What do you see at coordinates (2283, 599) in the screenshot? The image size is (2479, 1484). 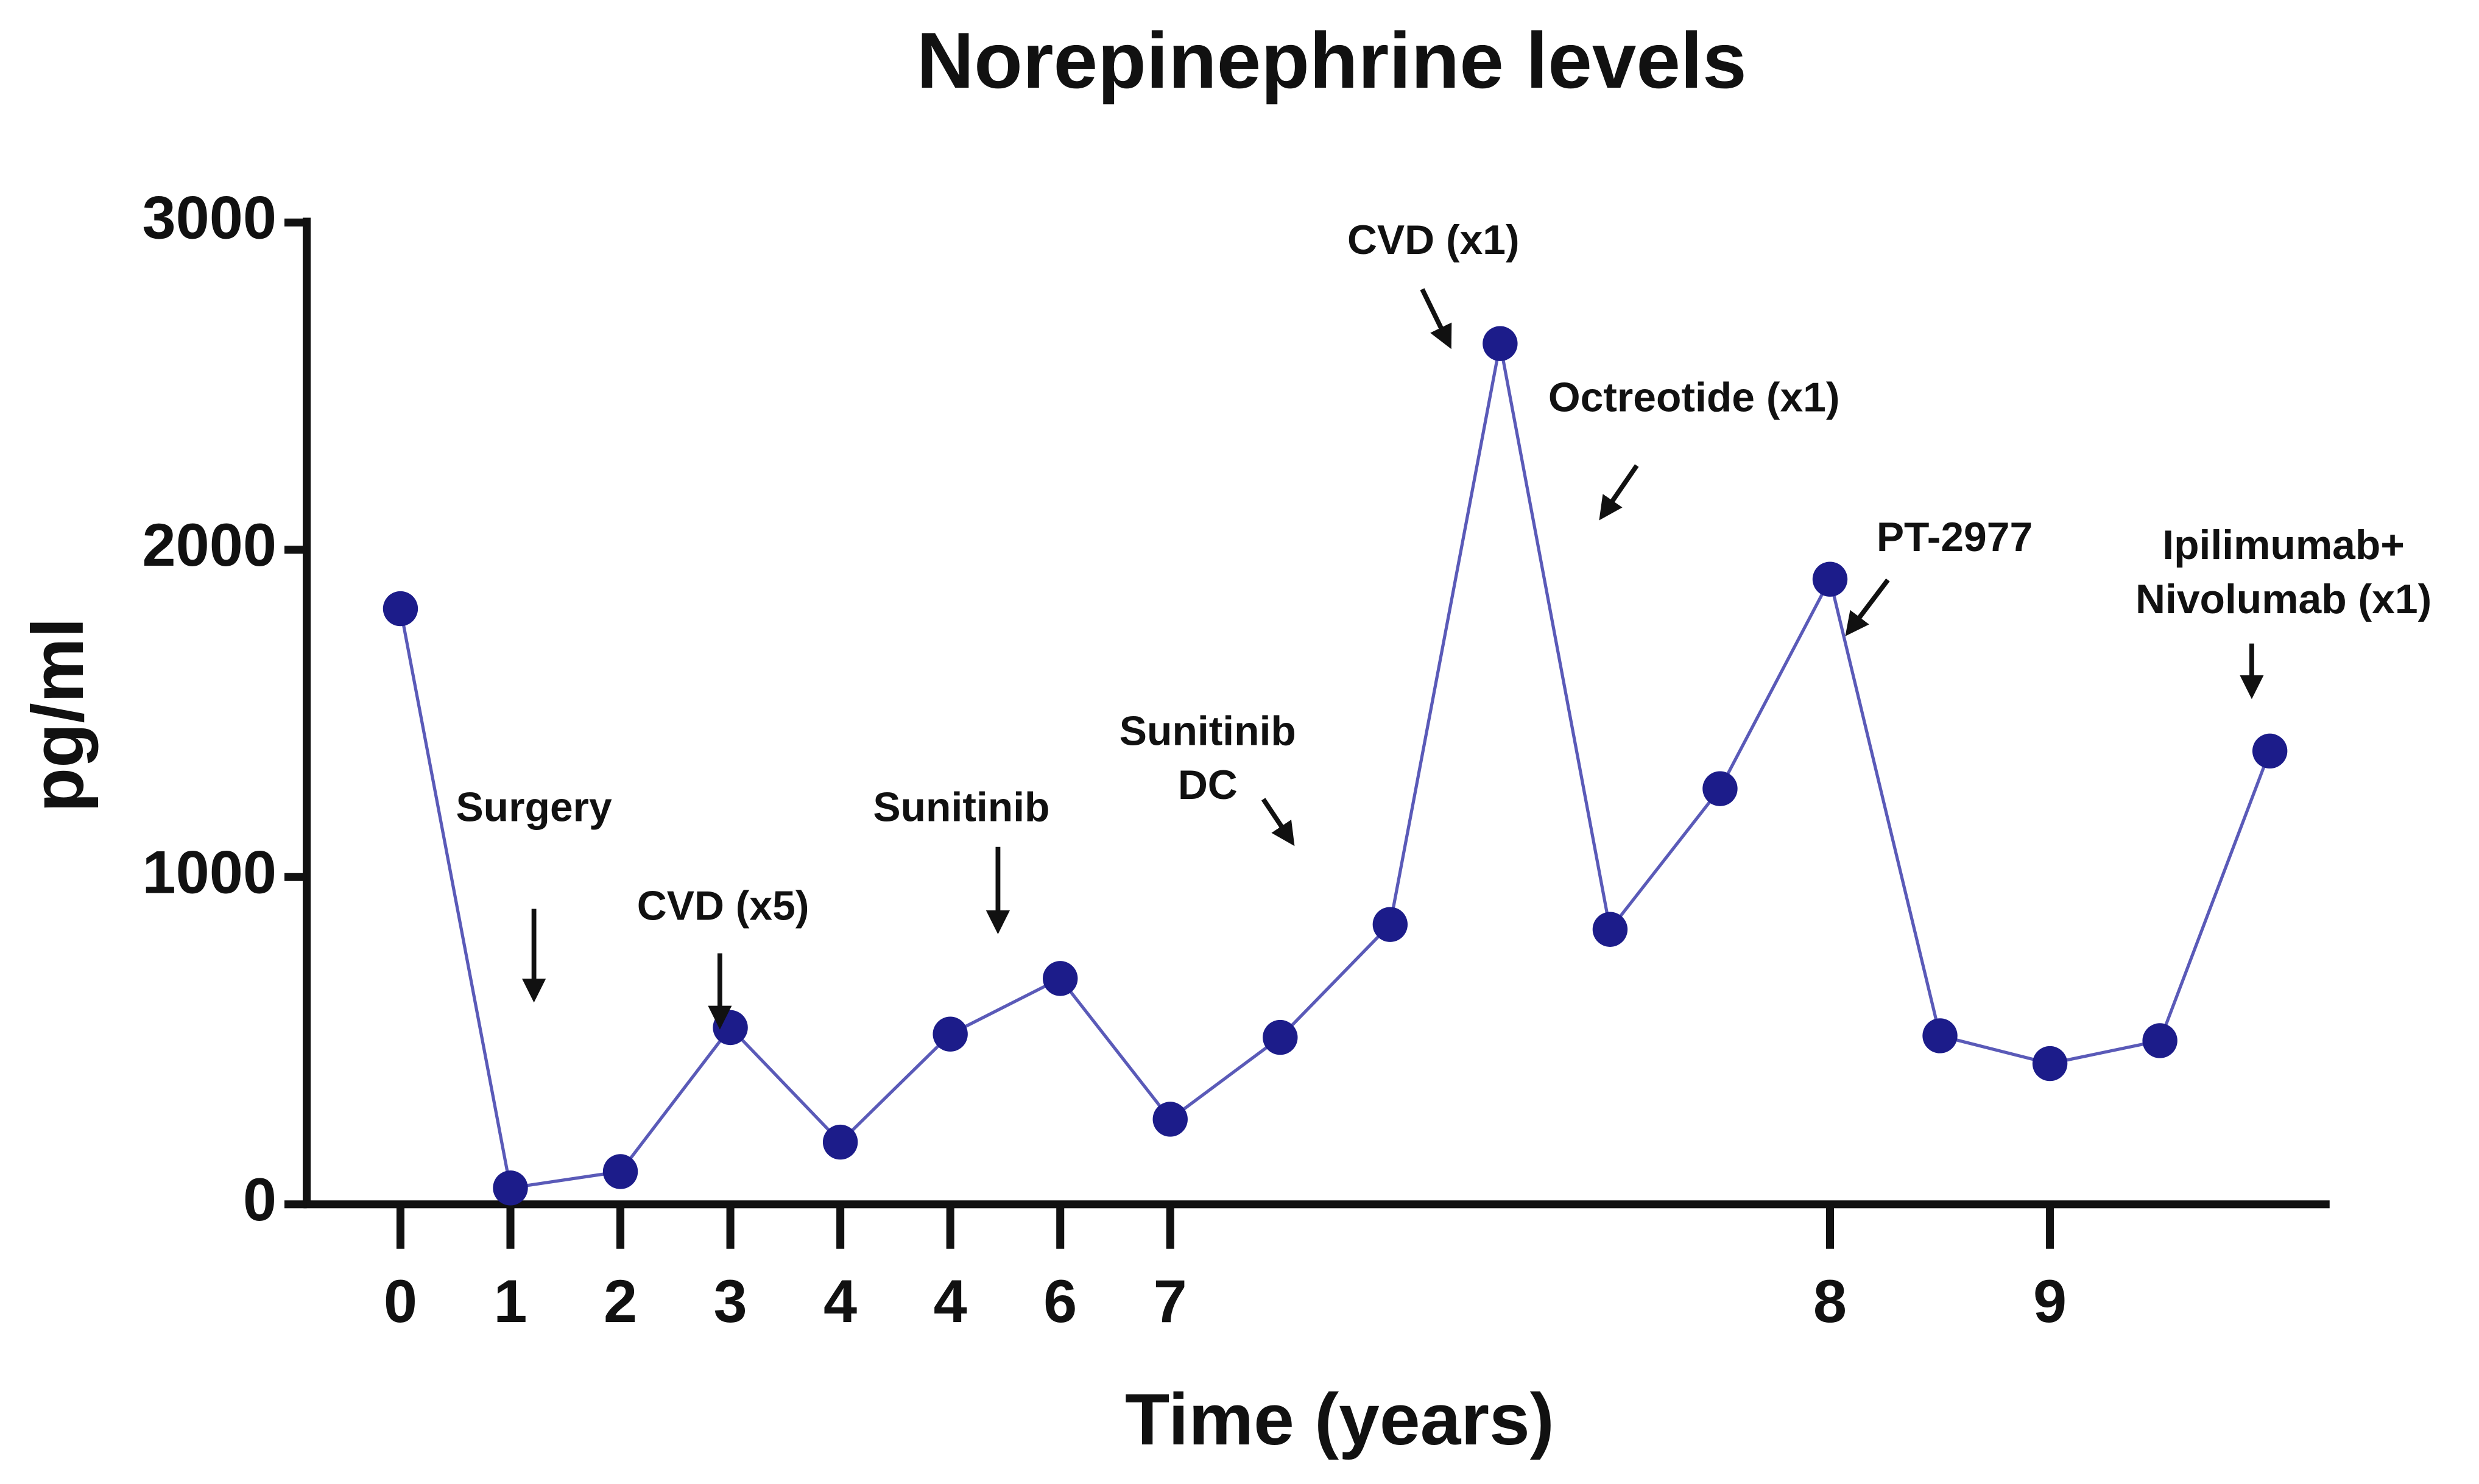 I see `annotation-text: Nivolumab (x1)` at bounding box center [2283, 599].